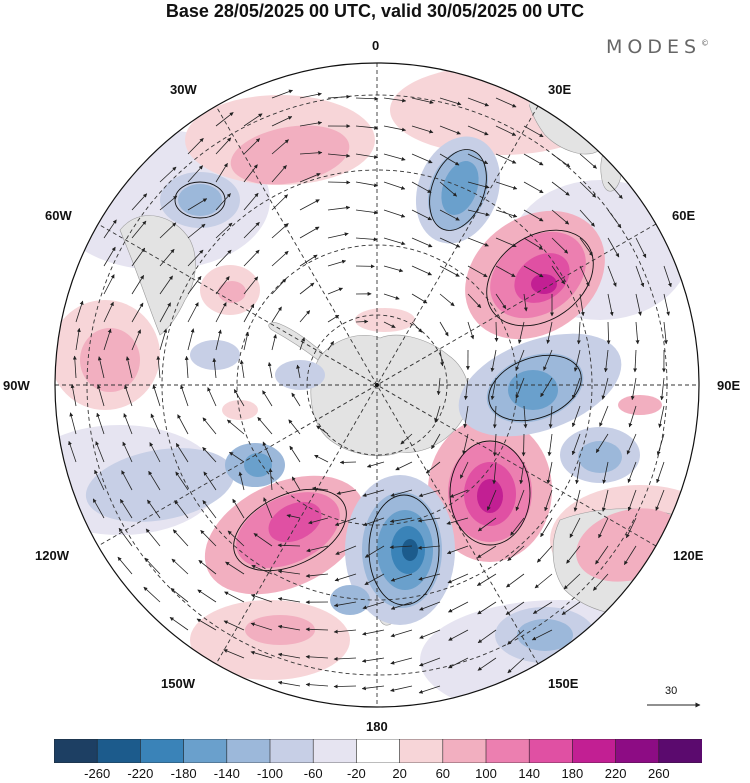 This screenshot has height=783, width=750. What do you see at coordinates (705, 43) in the screenshot?
I see `brand-mark: ©` at bounding box center [705, 43].